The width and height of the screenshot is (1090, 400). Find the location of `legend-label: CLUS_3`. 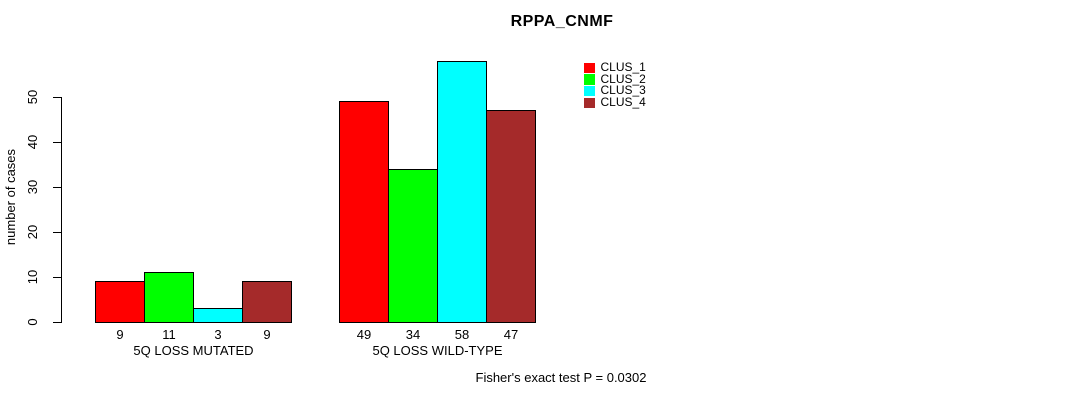

legend-label: CLUS_3 is located at coordinates (623, 90).